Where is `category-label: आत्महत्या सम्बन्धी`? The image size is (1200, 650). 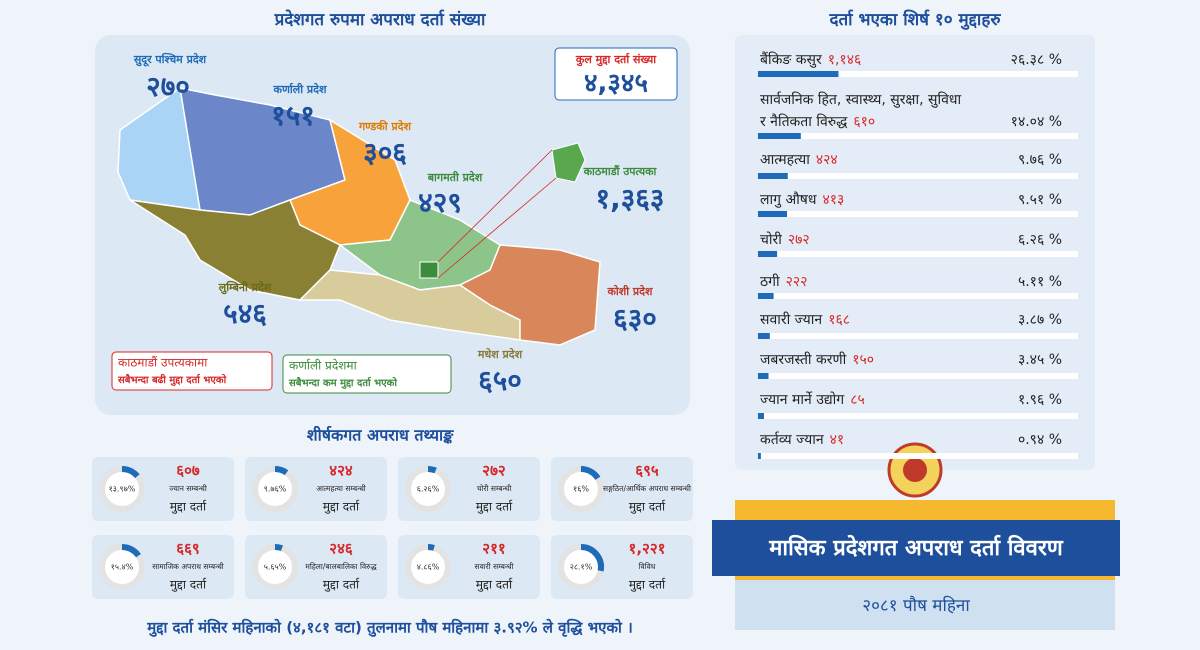 category-label: आत्महत्या सम्बन्धी is located at coordinates (341, 488).